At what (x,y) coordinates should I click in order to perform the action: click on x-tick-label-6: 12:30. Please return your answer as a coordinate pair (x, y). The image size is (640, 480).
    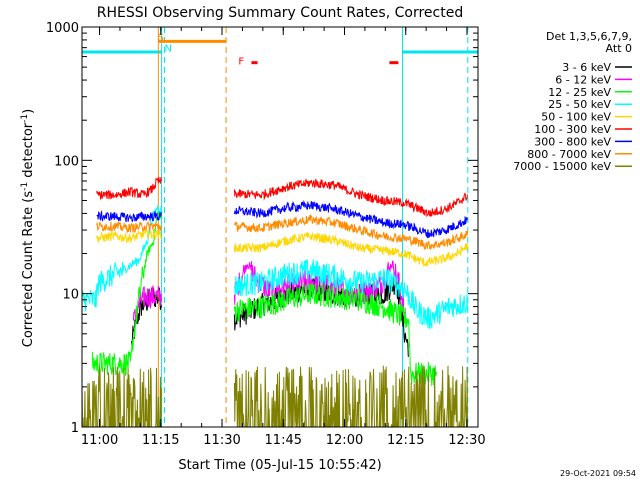
    Looking at the image, I should click on (466, 440).